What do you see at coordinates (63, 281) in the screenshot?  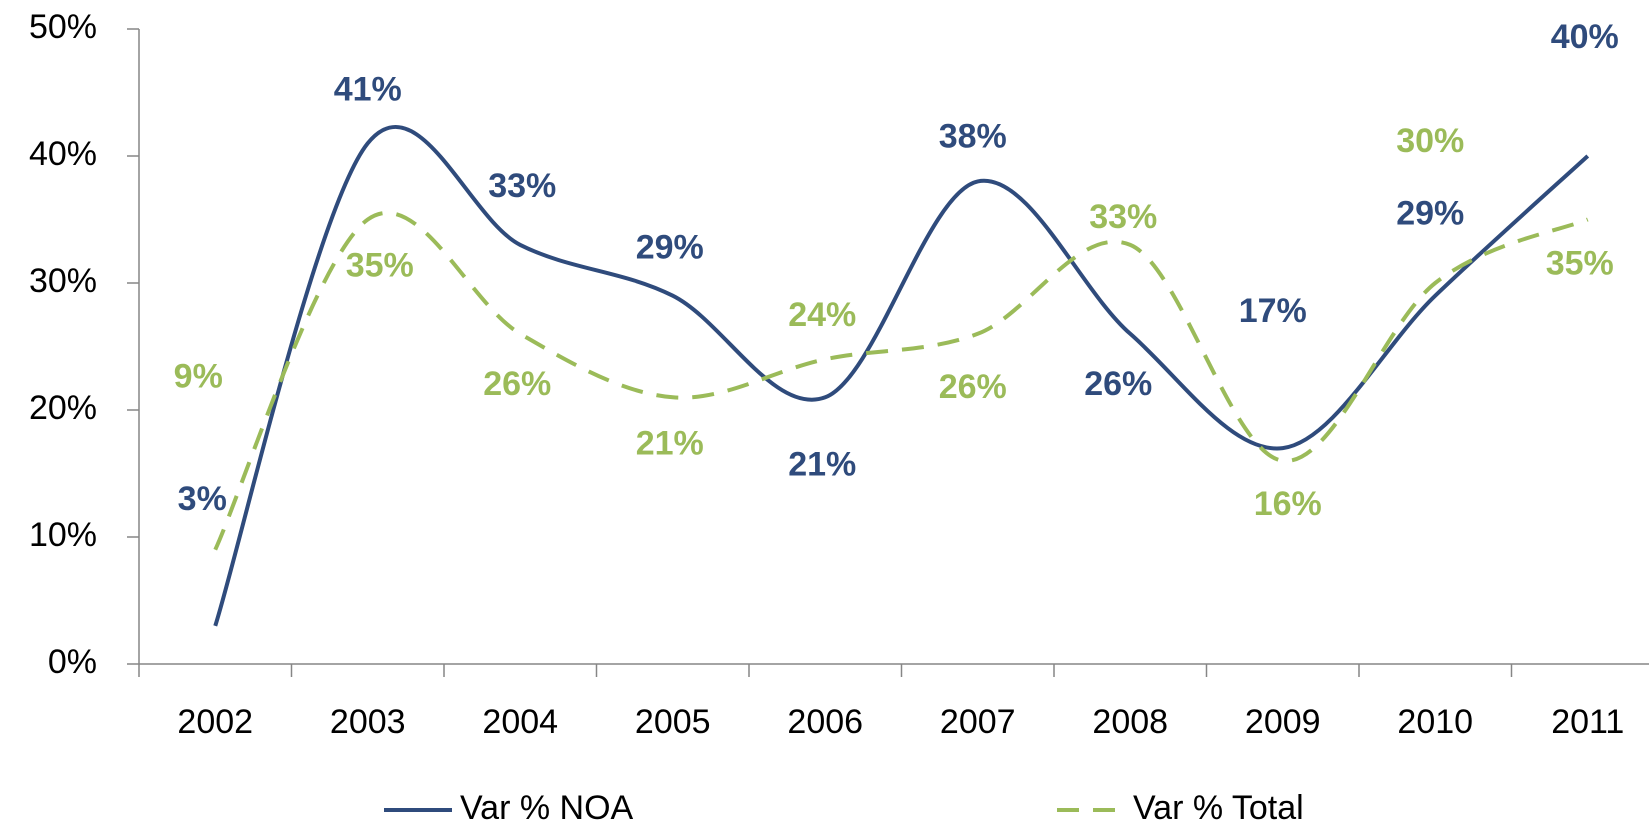 I see `y-tick-label: 30%` at bounding box center [63, 281].